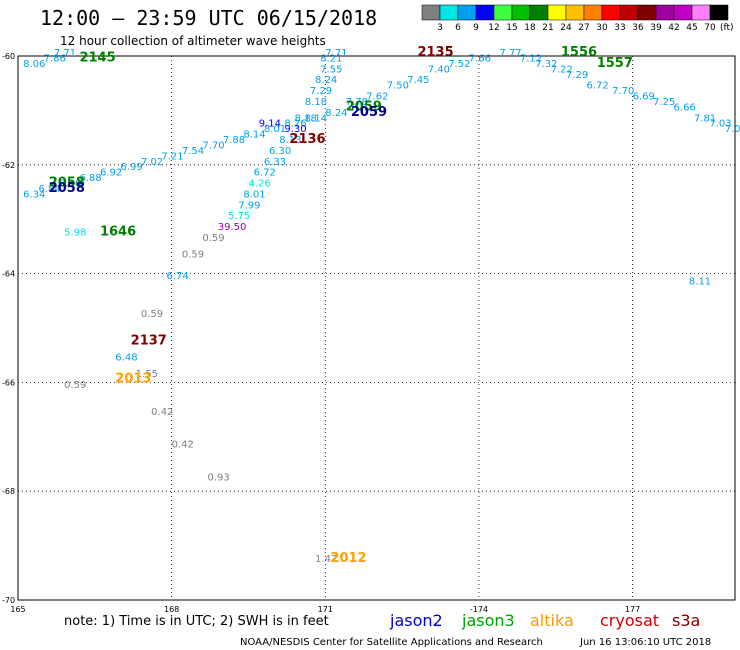 The height and width of the screenshot is (650, 740). Describe the element at coordinates (172, 156) in the screenshot. I see `swh-point: 7.21` at that location.